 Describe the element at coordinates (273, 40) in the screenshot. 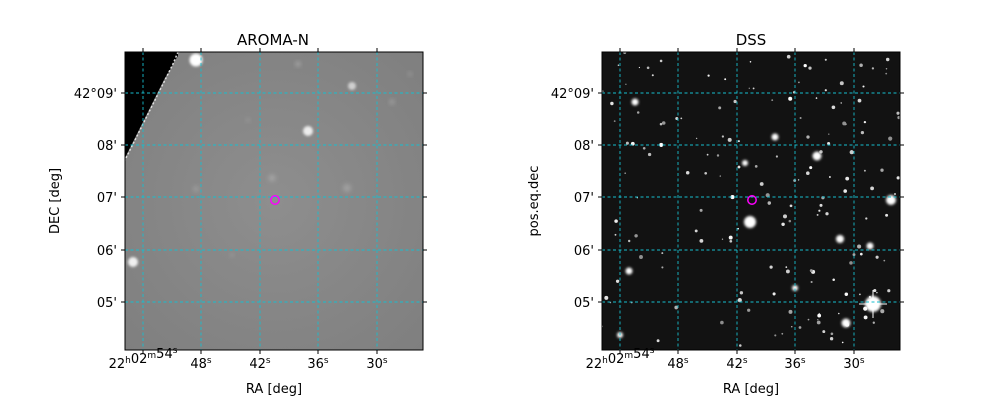

I see `panel-title: AROMA-N` at that location.